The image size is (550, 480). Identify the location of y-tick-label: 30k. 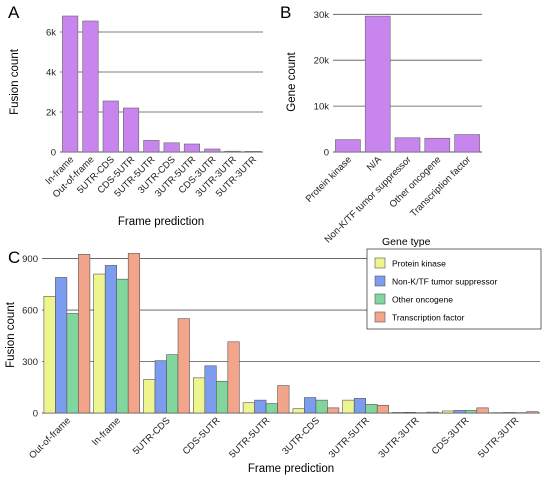
(322, 15).